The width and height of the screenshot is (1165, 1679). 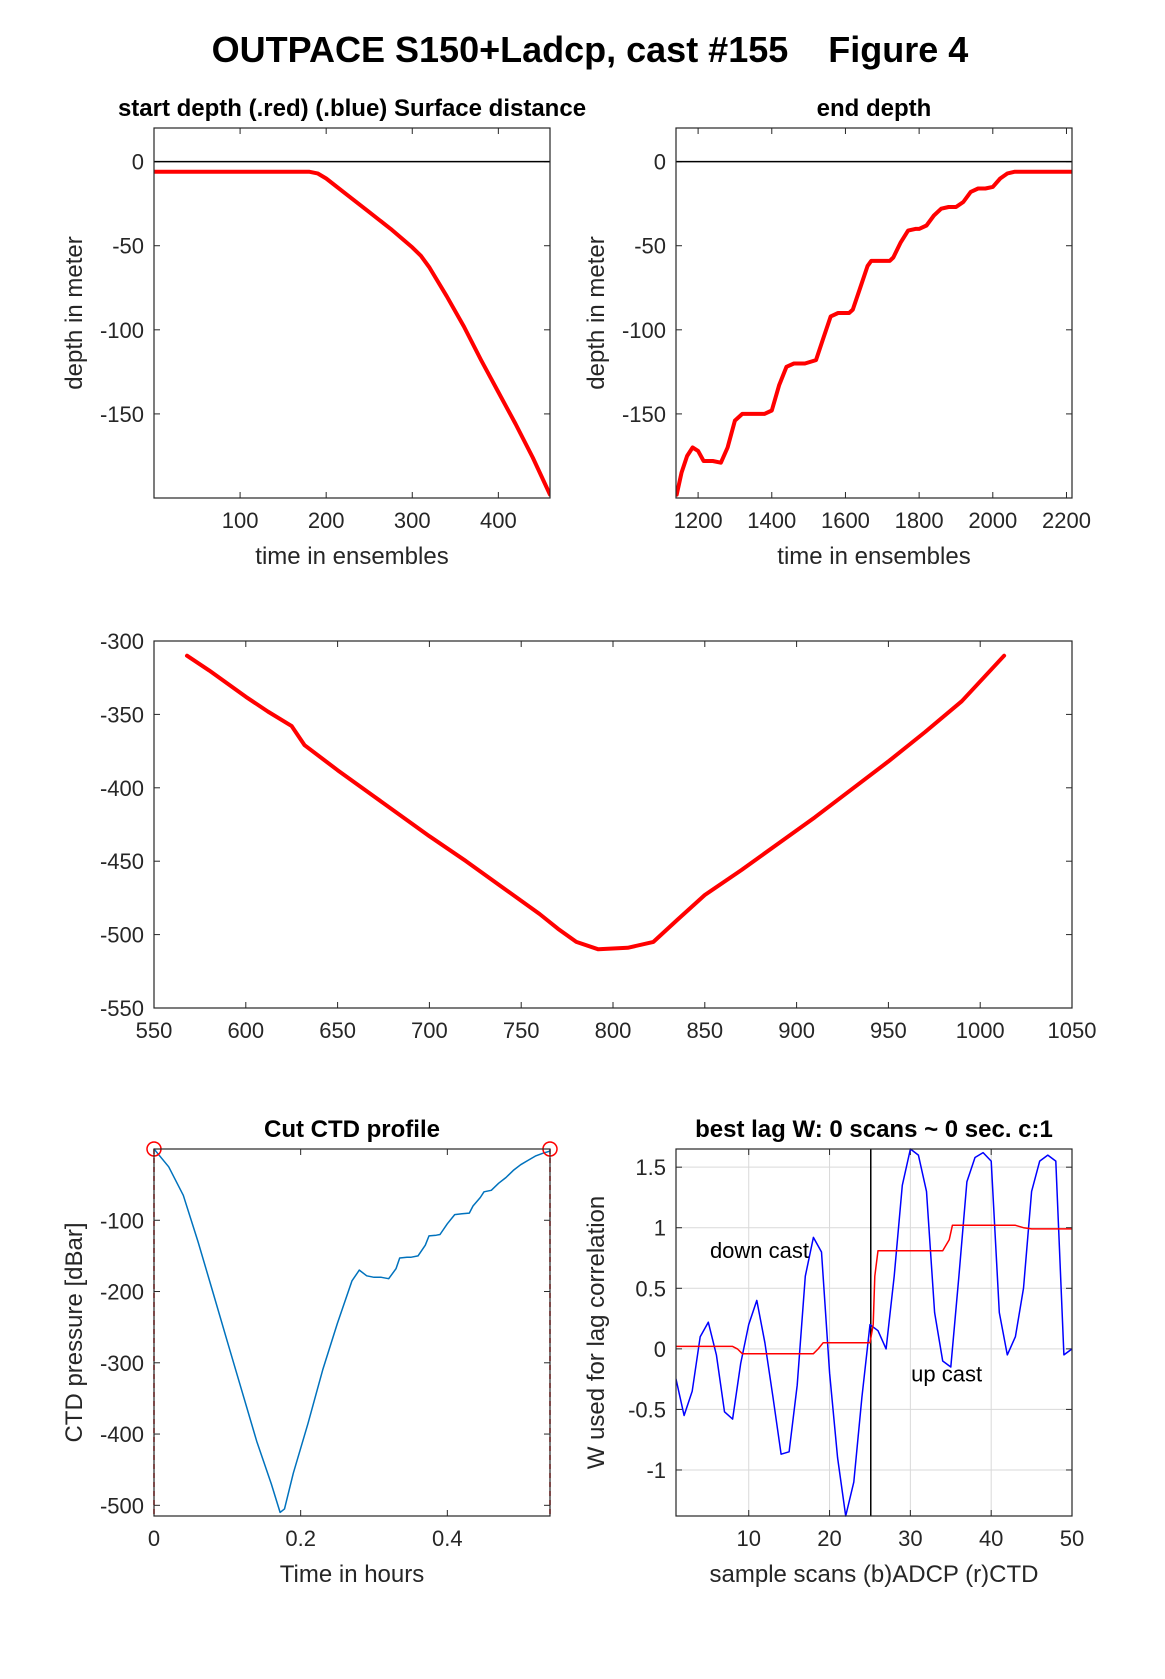 What do you see at coordinates (590, 49) in the screenshot?
I see `figure-title: OUTPACE S150+Ladcp, cast #155 Figure 4` at bounding box center [590, 49].